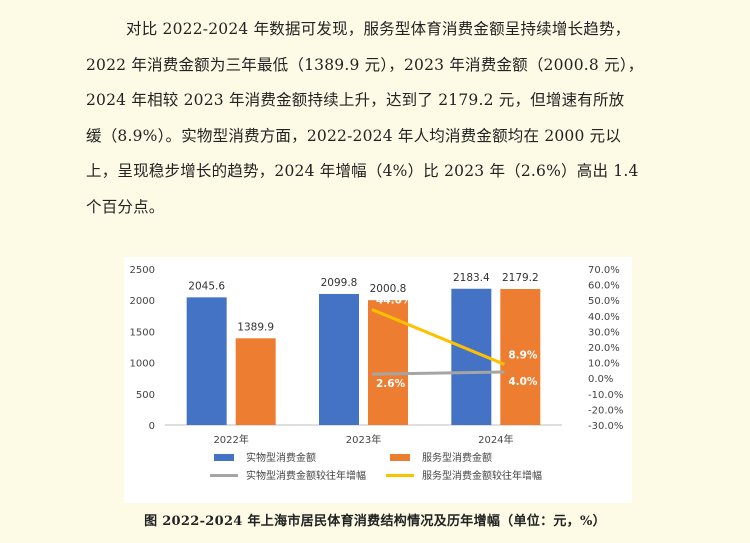 The image size is (750, 543). Describe the element at coordinates (206, 286) in the screenshot. I see `bar-value-label: 2045.6` at that location.